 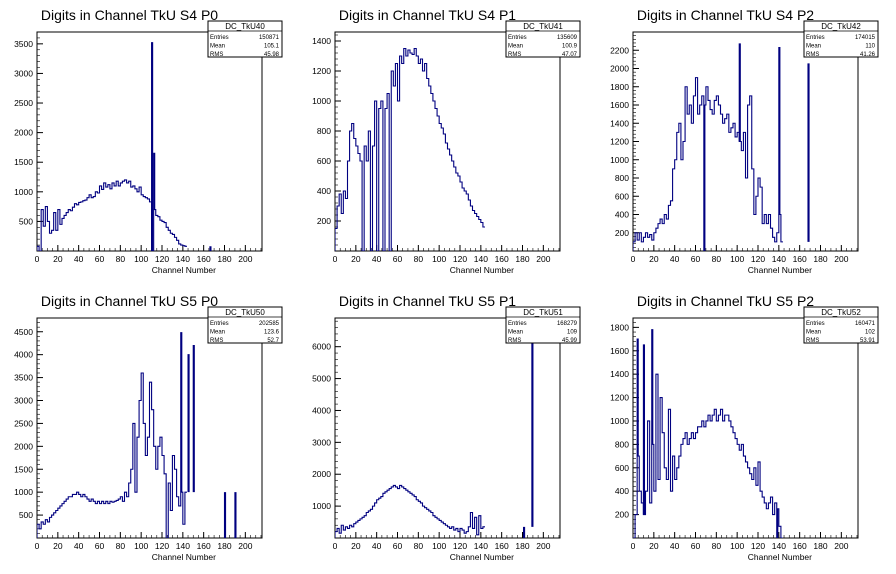 What do you see at coordinates (622, 215) in the screenshot?
I see `y-tick-label: 400` at bounding box center [622, 215].